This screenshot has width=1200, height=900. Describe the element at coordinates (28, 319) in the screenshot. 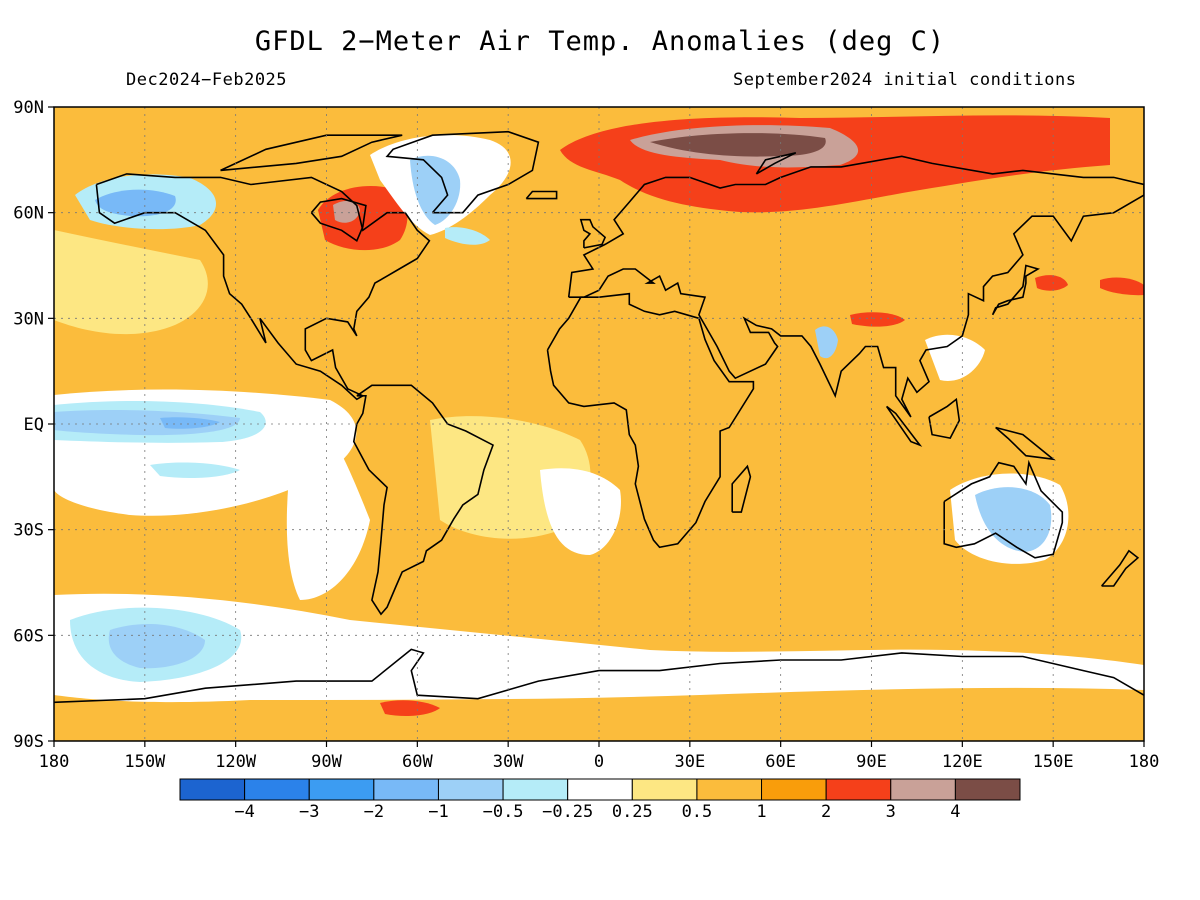

I see `y-tick-label: 30N` at that location.